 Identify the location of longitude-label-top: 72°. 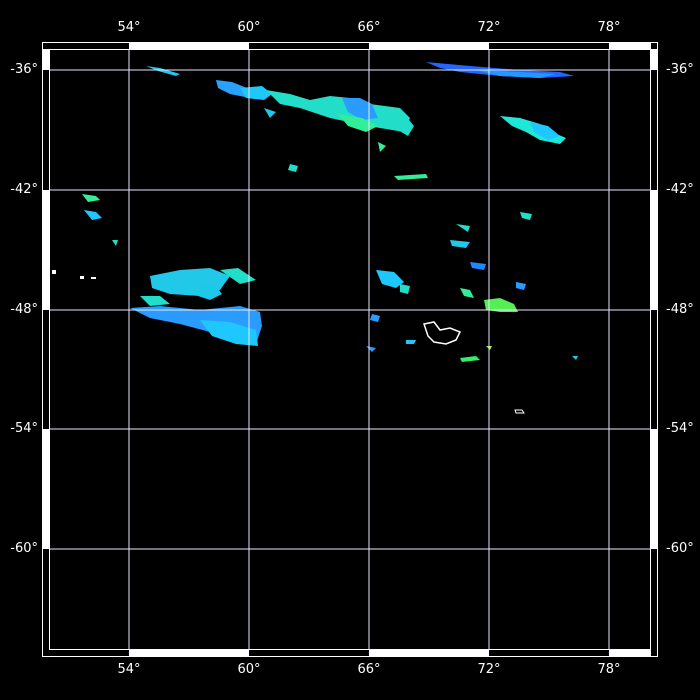
(489, 27).